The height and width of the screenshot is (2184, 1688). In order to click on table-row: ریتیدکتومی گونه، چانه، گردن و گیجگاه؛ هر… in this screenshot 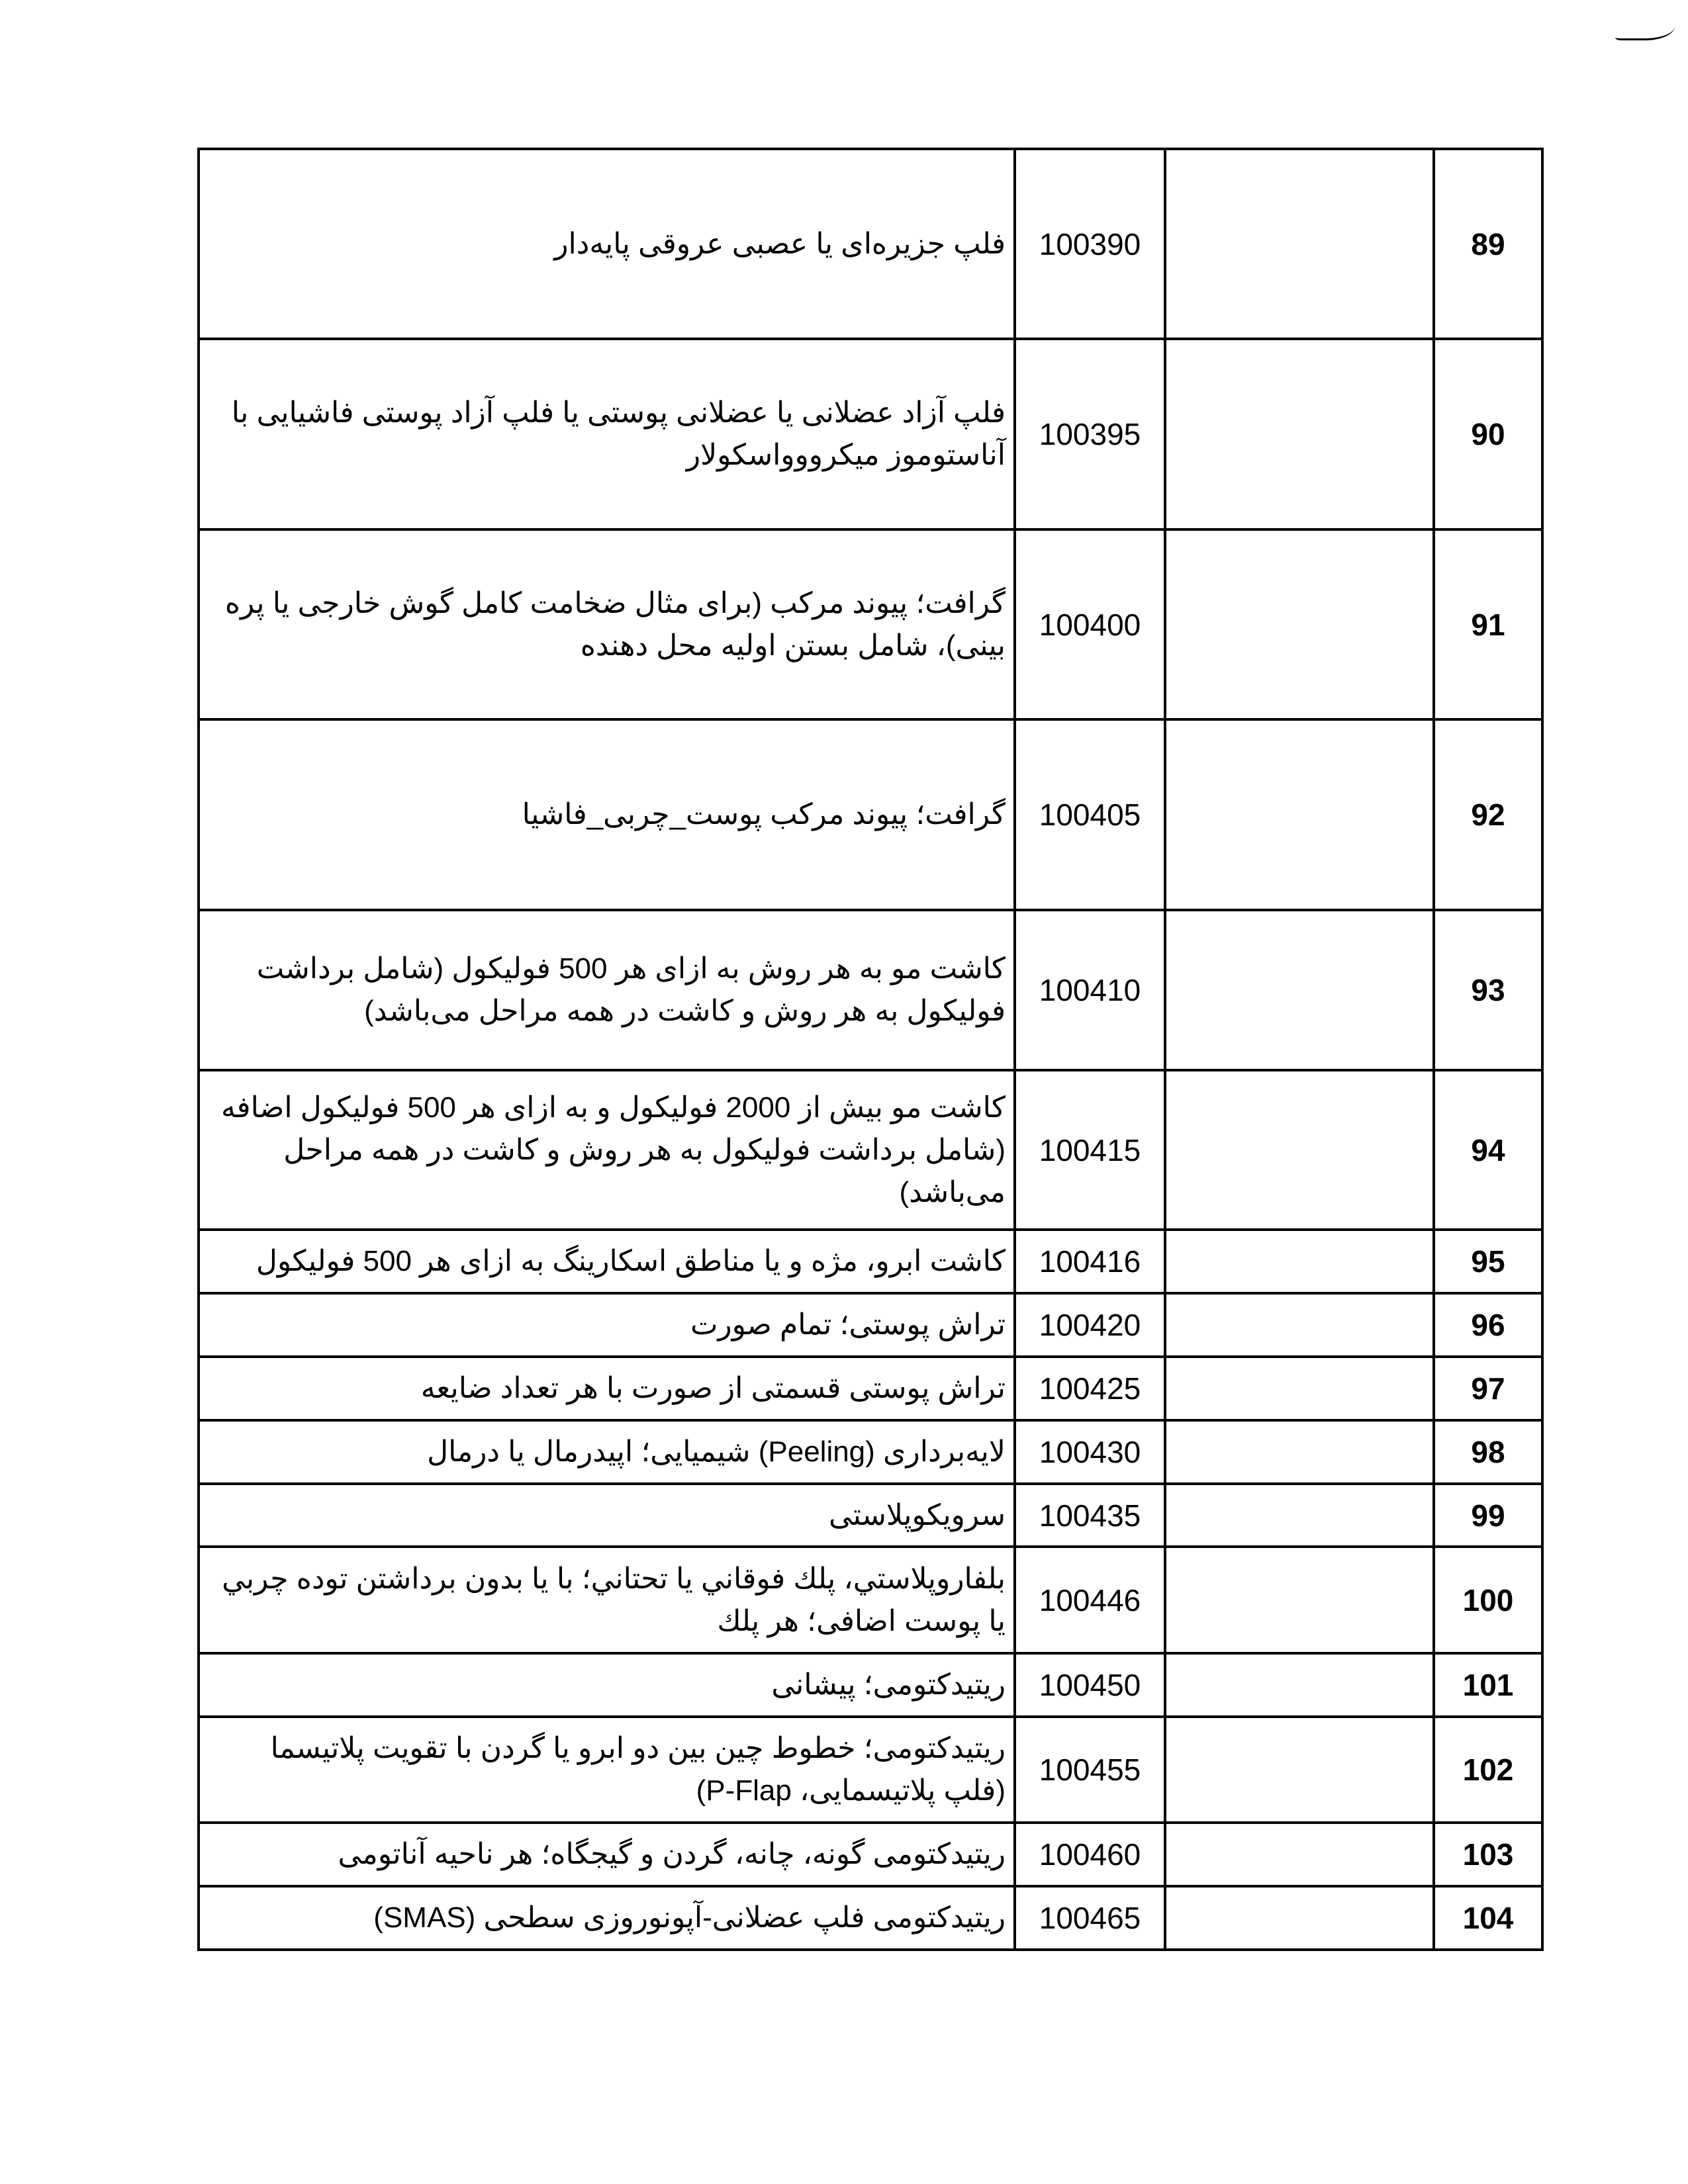, I will do `click(870, 1854)`.